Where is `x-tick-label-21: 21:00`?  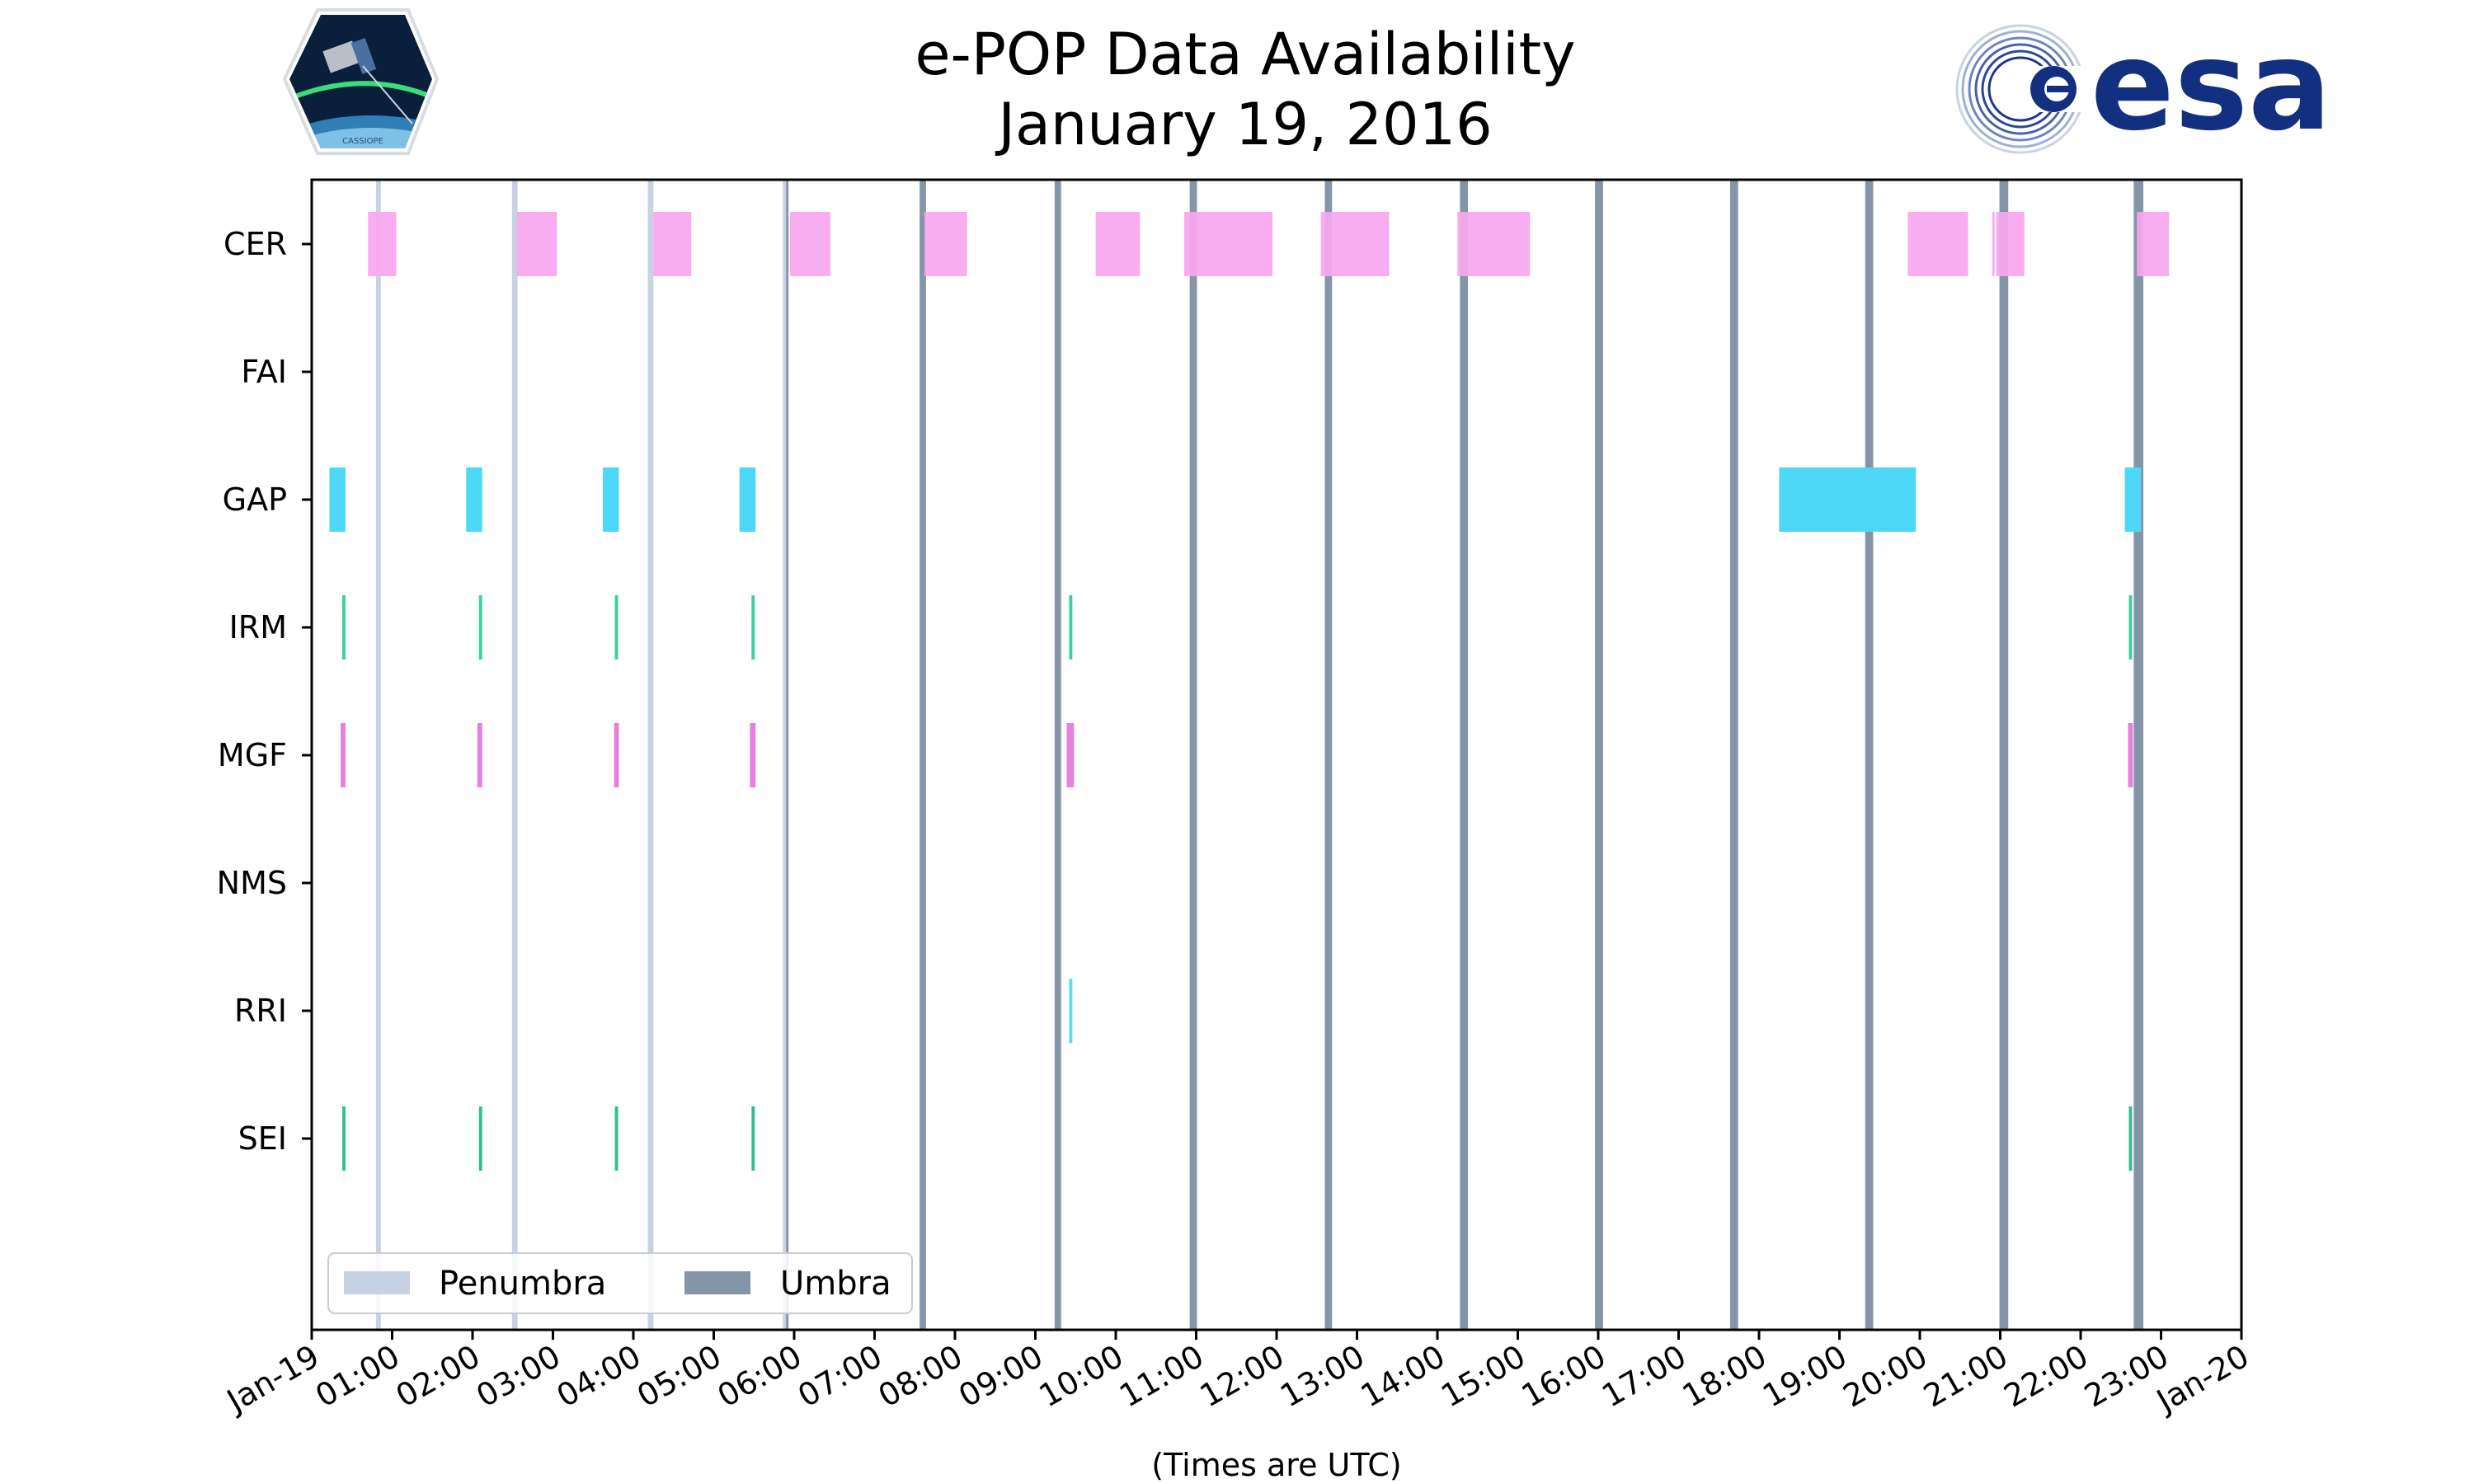
x-tick-label-21: 21:00 is located at coordinates (1965, 1376).